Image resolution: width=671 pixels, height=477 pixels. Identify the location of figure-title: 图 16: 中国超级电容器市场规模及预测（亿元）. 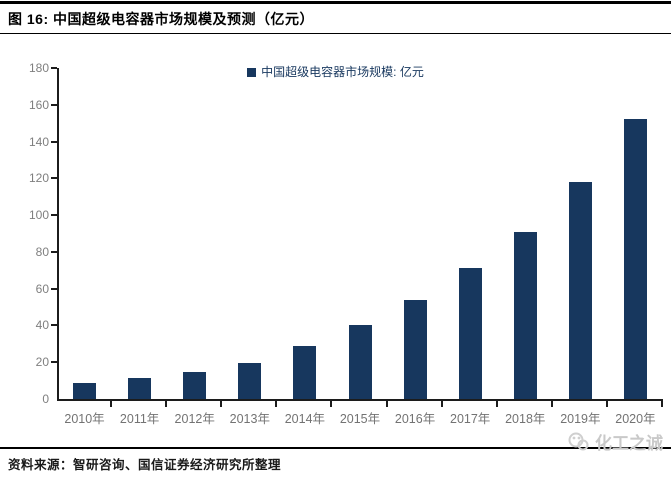
(161, 19).